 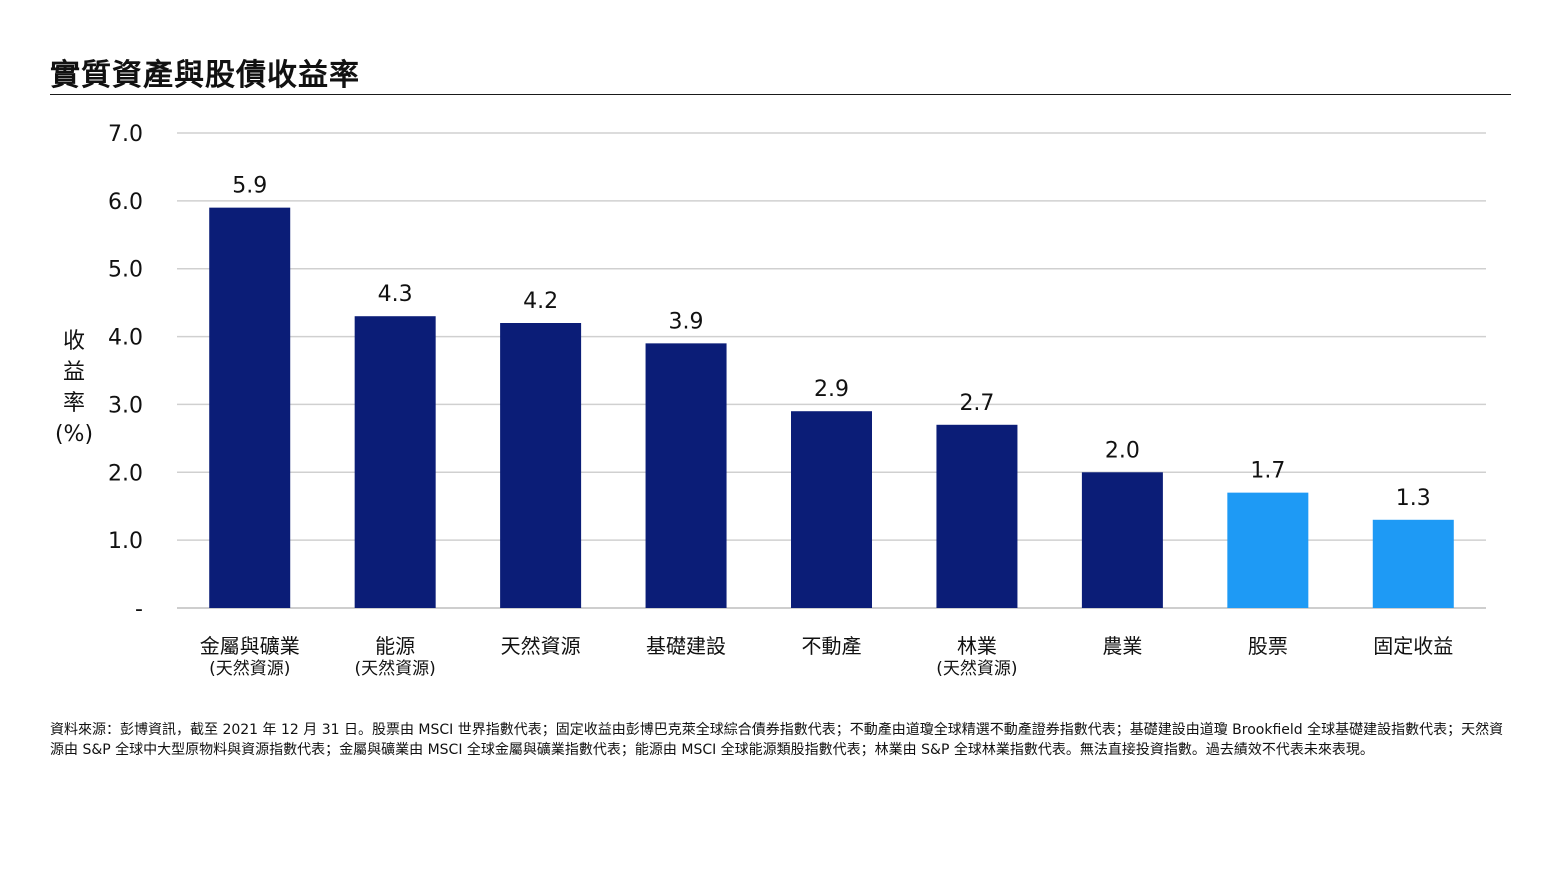 I want to click on x-tick-label: 固定收益, so click(x=1413, y=646).